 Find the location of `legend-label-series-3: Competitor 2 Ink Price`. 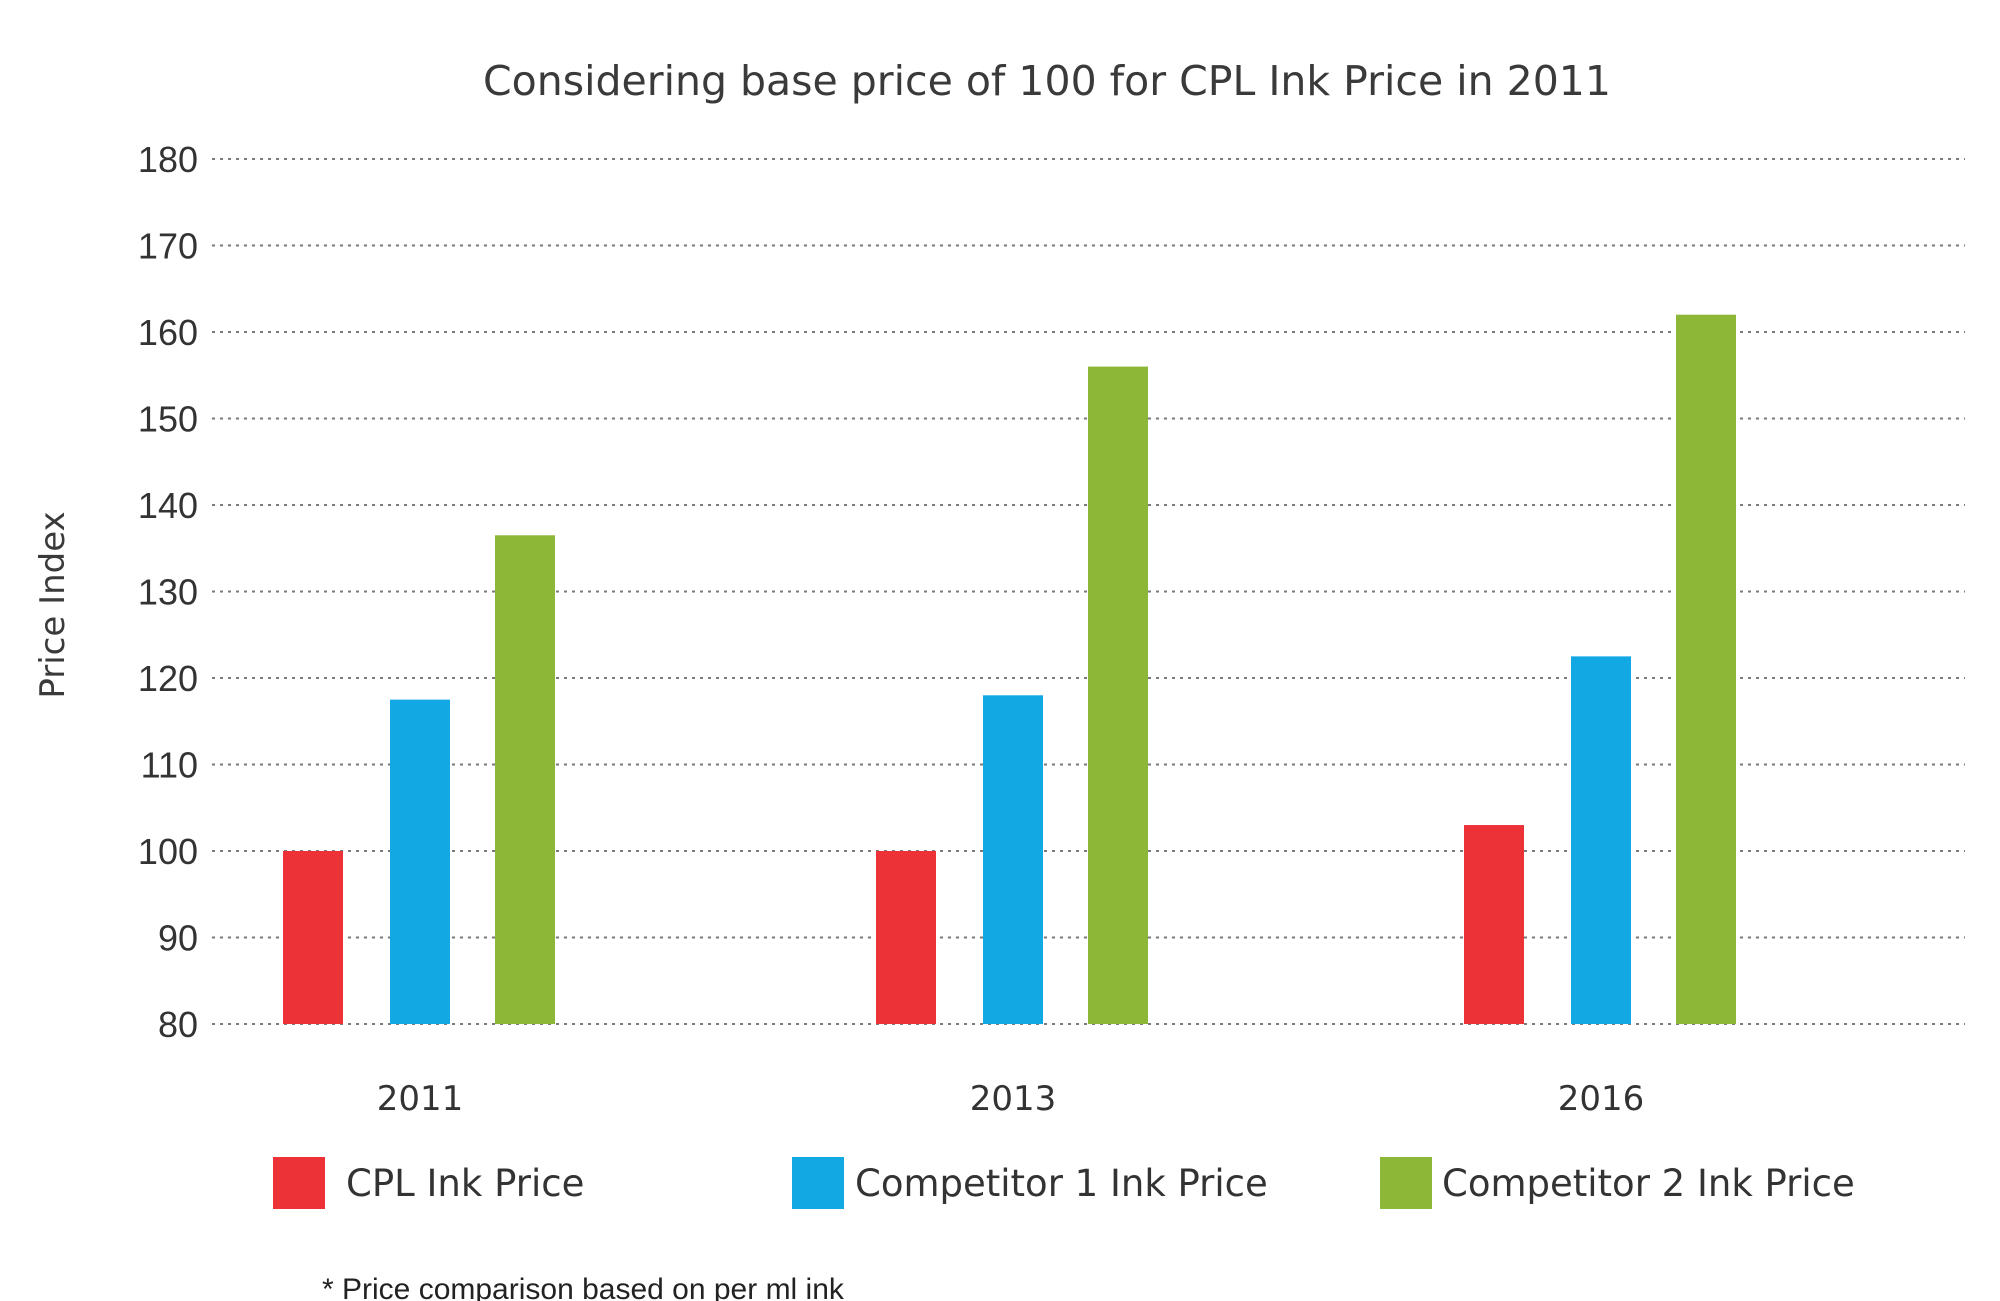

legend-label-series-3: Competitor 2 Ink Price is located at coordinates (1648, 1183).